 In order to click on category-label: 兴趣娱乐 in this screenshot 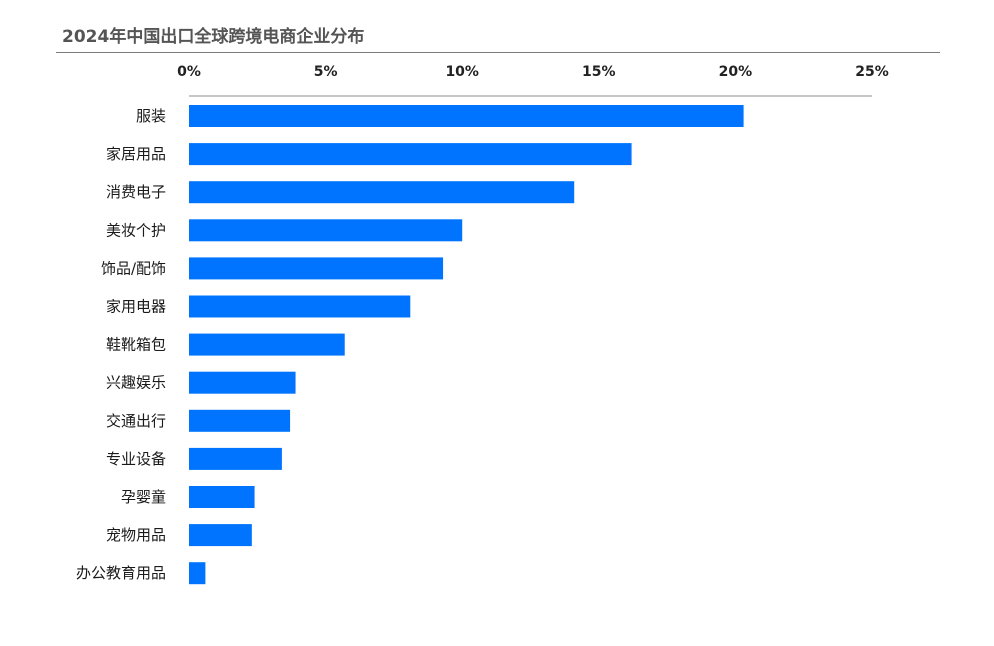, I will do `click(136, 383)`.